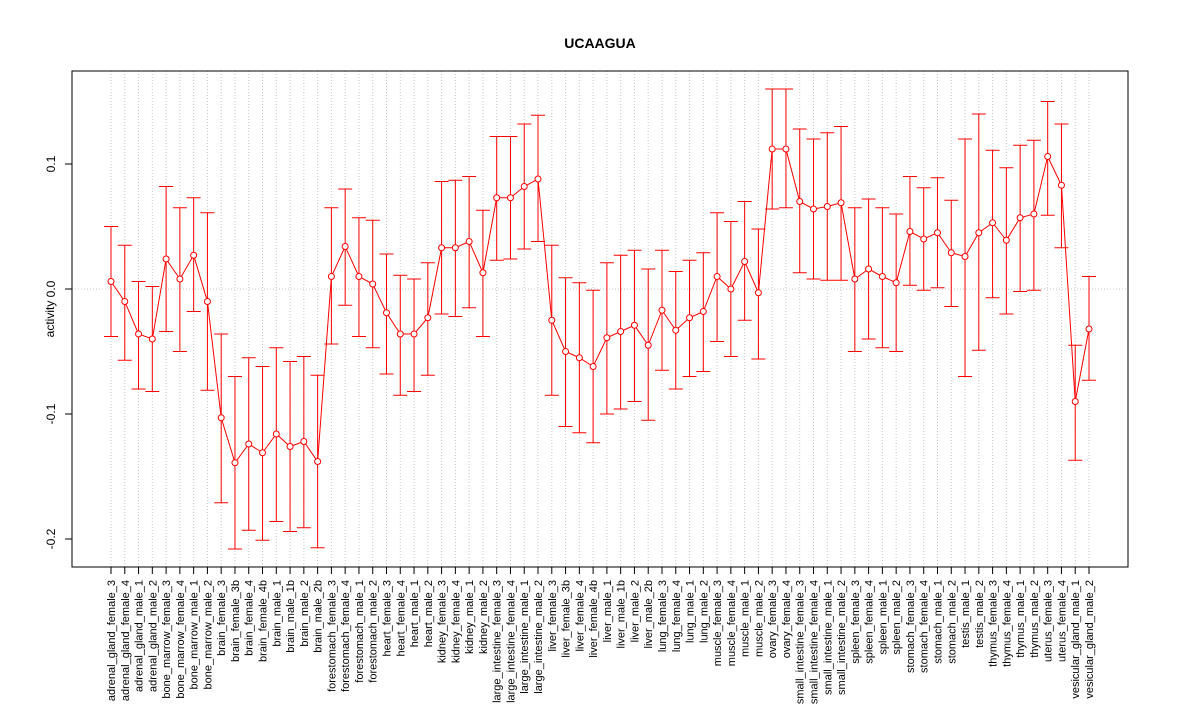 This screenshot has height=720, width=1200. What do you see at coordinates (443, 621) in the screenshot?
I see `x-tick-label: kidney_female_3` at bounding box center [443, 621].